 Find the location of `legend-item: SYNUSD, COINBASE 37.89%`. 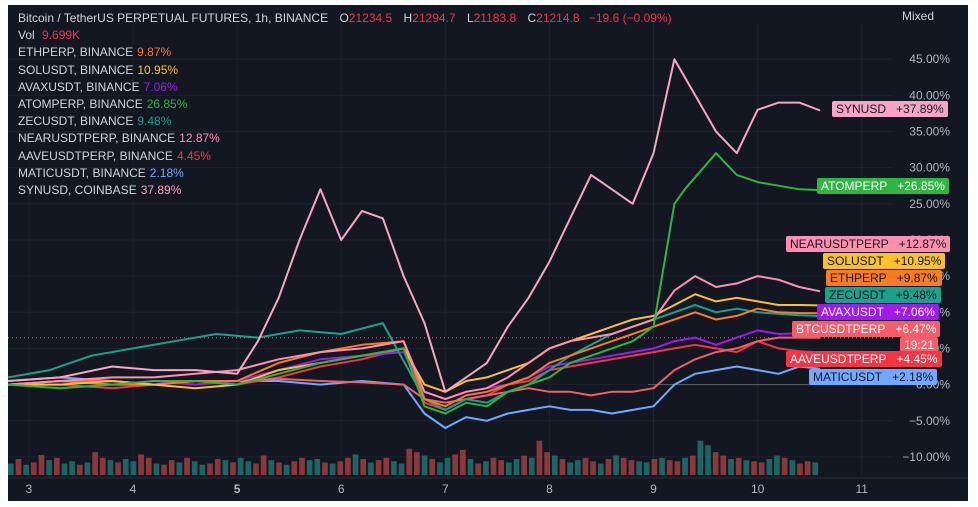

legend-item: SYNUSD, COINBASE 37.89% is located at coordinates (345, 190).